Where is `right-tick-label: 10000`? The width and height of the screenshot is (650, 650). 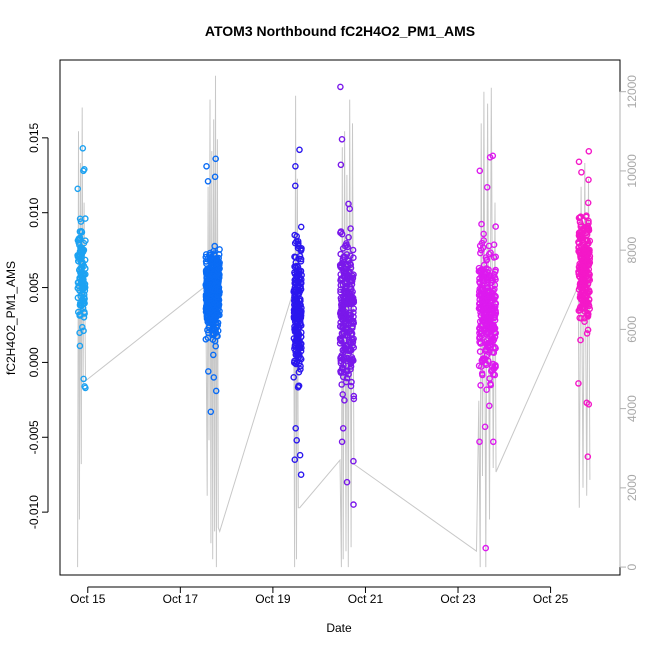
right-tick-label: 10000 is located at coordinates (632, 171).